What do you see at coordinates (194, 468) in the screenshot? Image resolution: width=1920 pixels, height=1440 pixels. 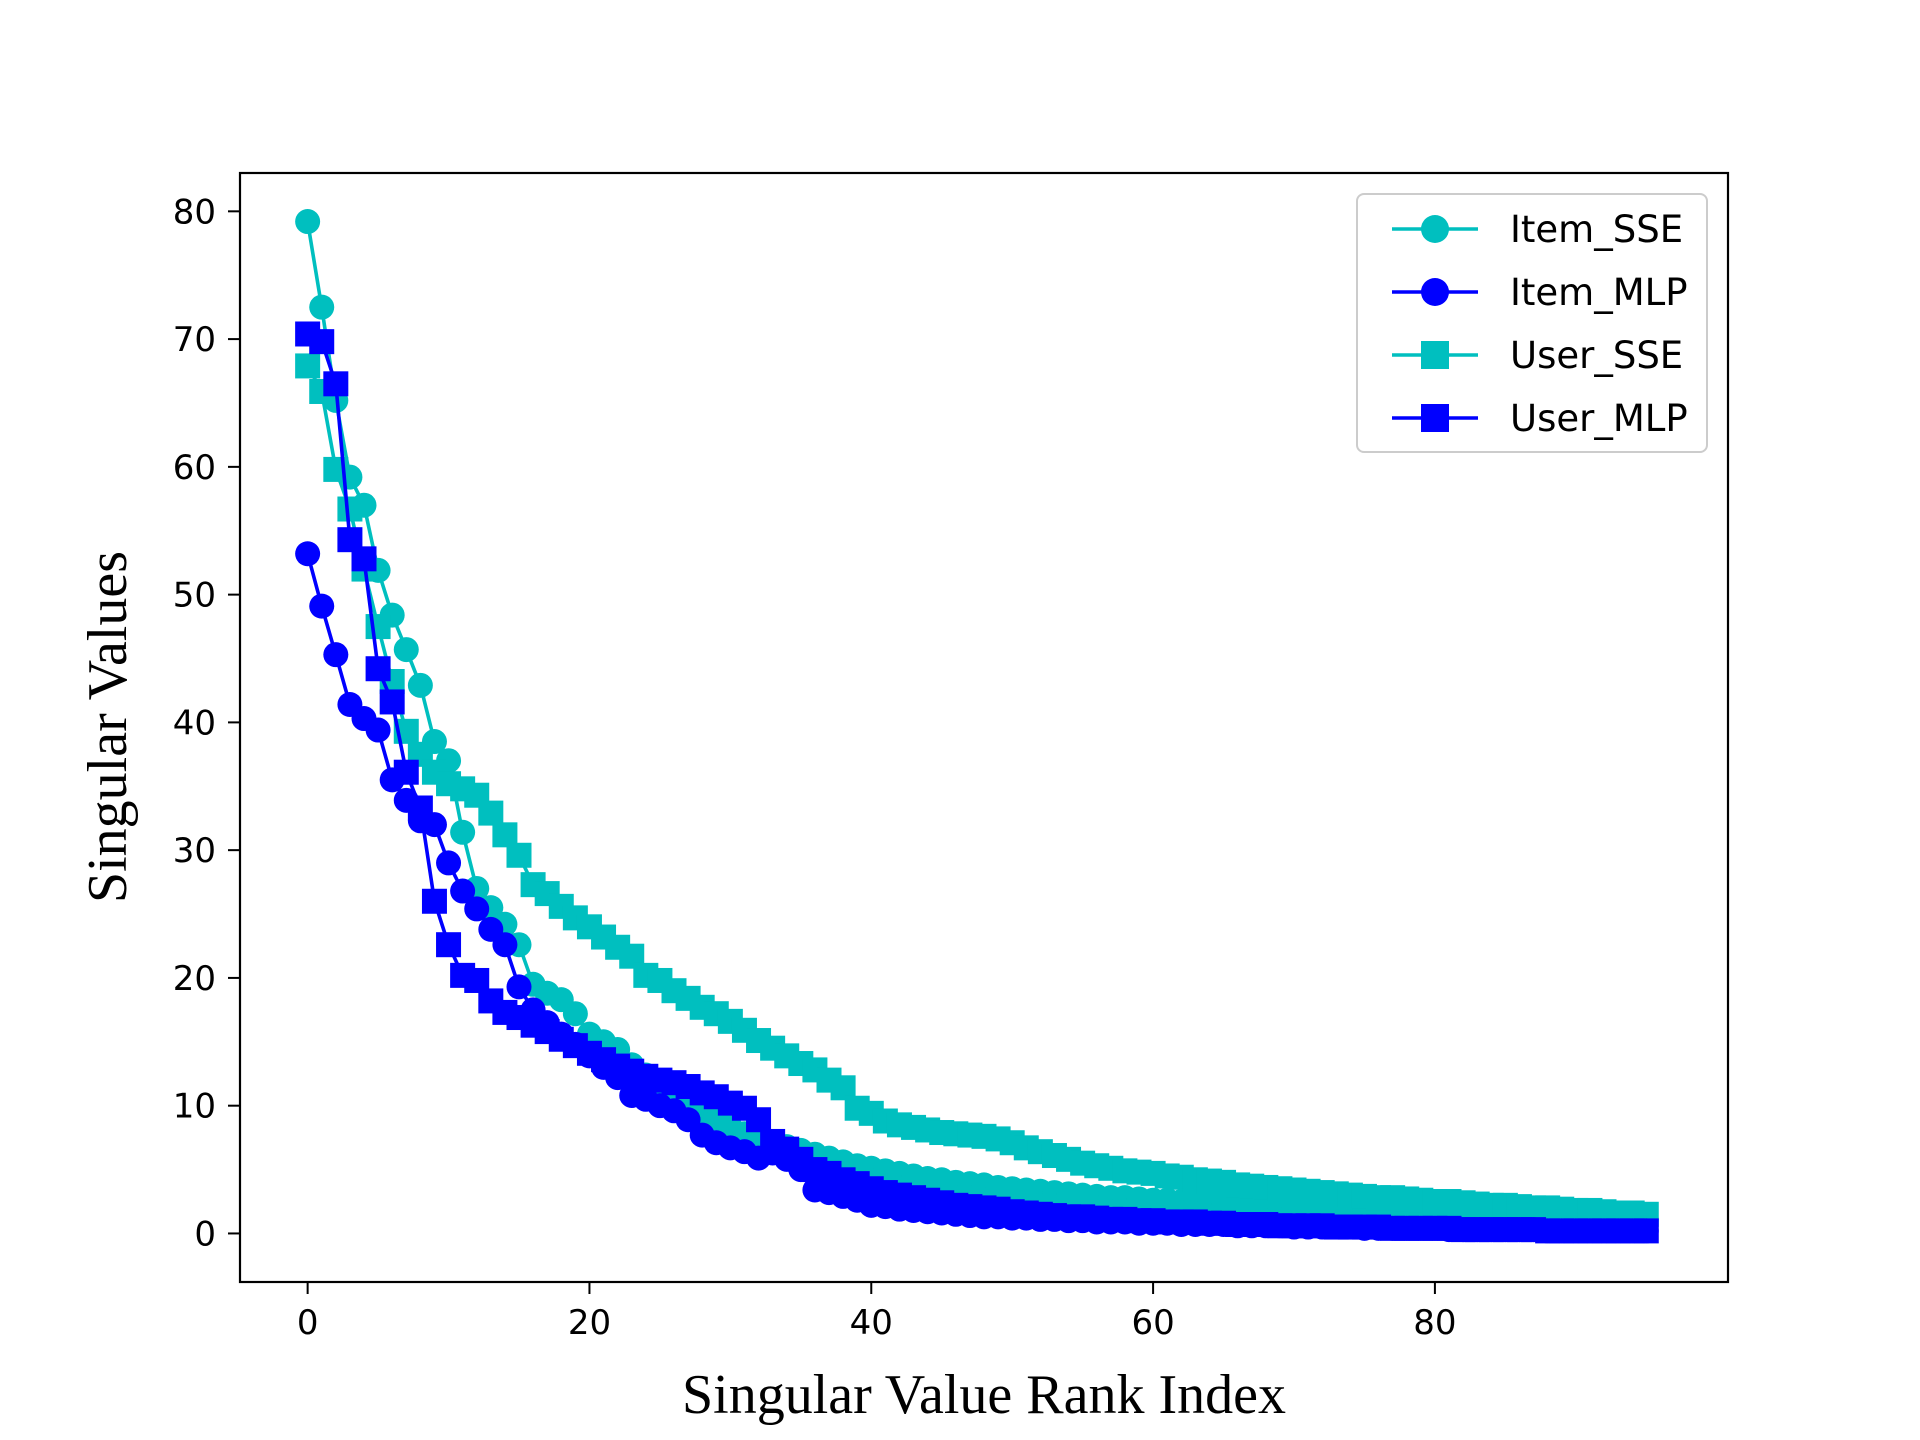 I see `y-tick-label: 60` at bounding box center [194, 468].